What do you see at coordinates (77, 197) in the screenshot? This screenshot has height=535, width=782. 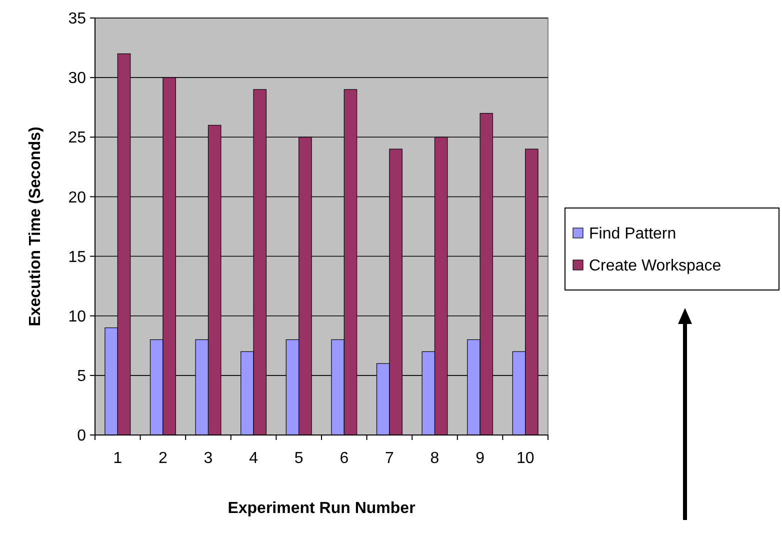 I see `y-tick-label: 20` at bounding box center [77, 197].